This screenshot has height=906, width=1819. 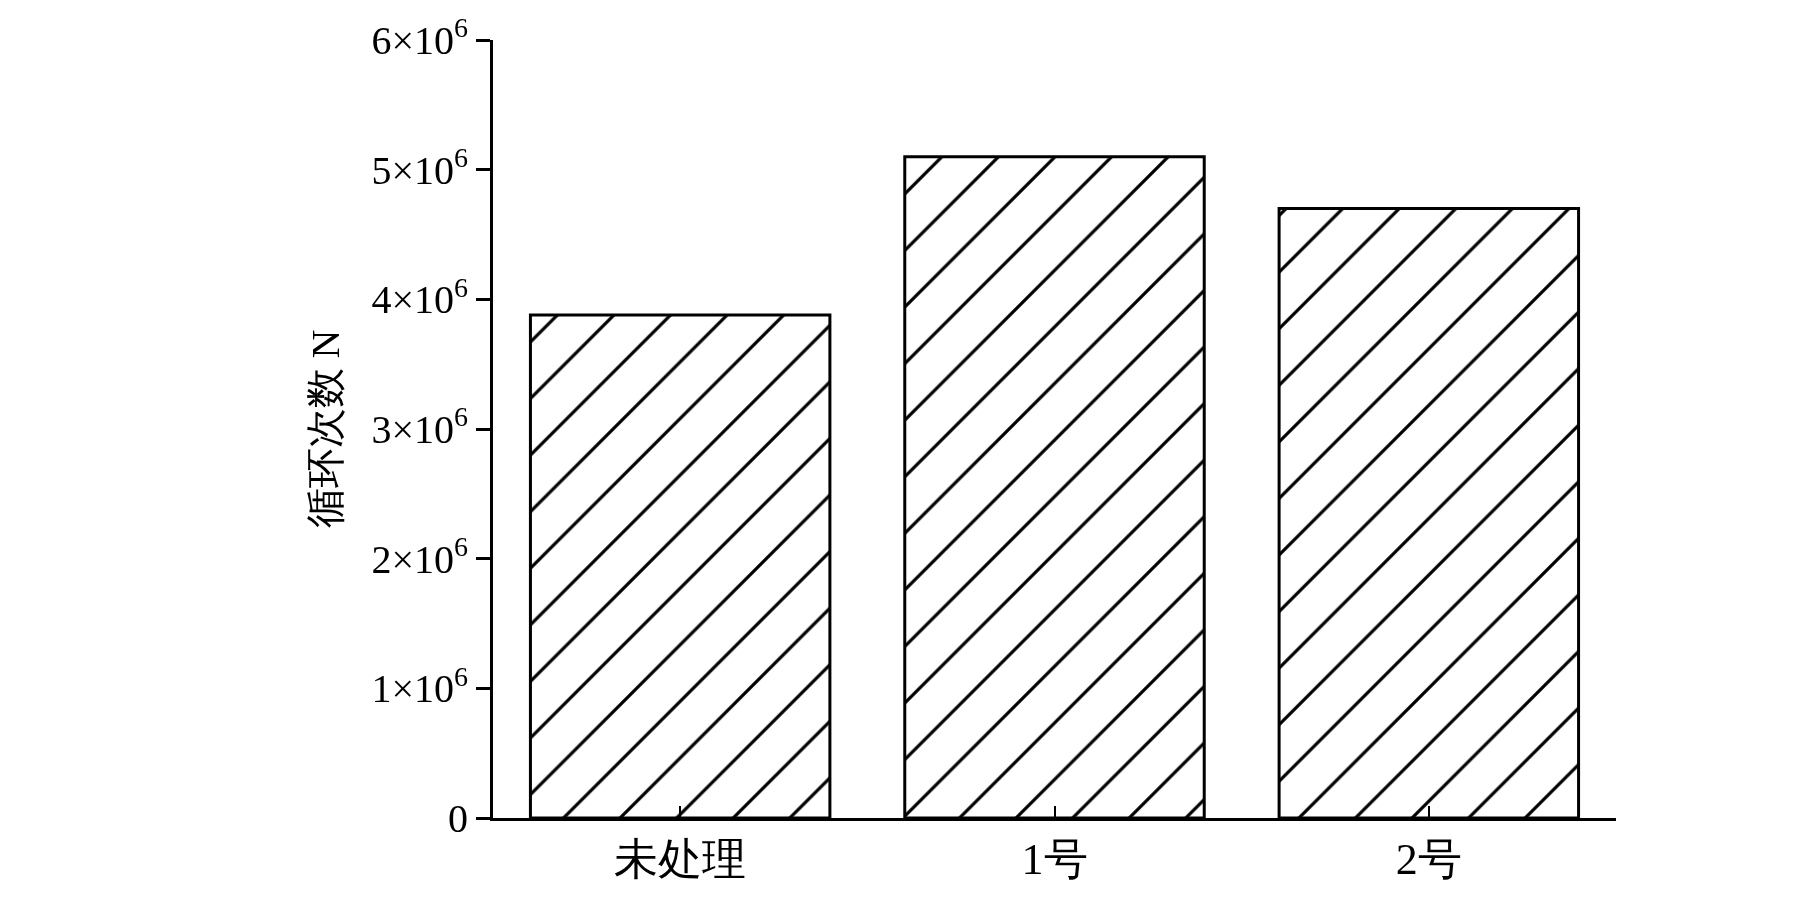 I want to click on x-tick-label: 未处理, so click(x=680, y=859).